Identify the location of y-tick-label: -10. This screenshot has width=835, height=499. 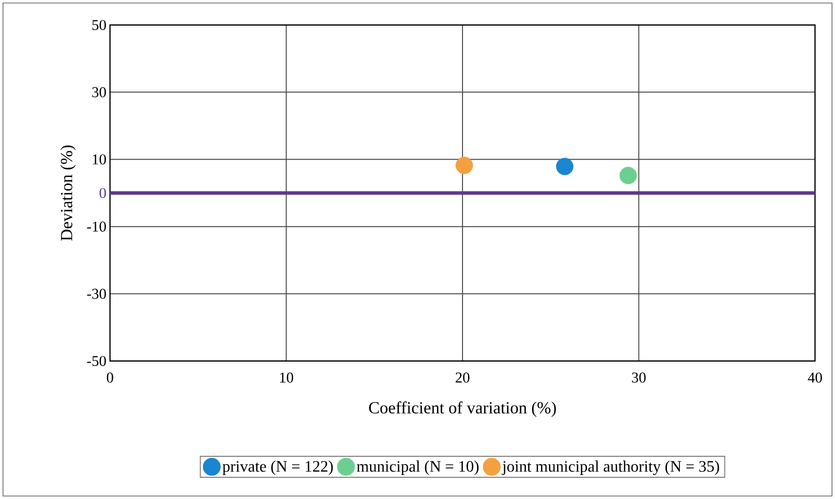
(96, 227).